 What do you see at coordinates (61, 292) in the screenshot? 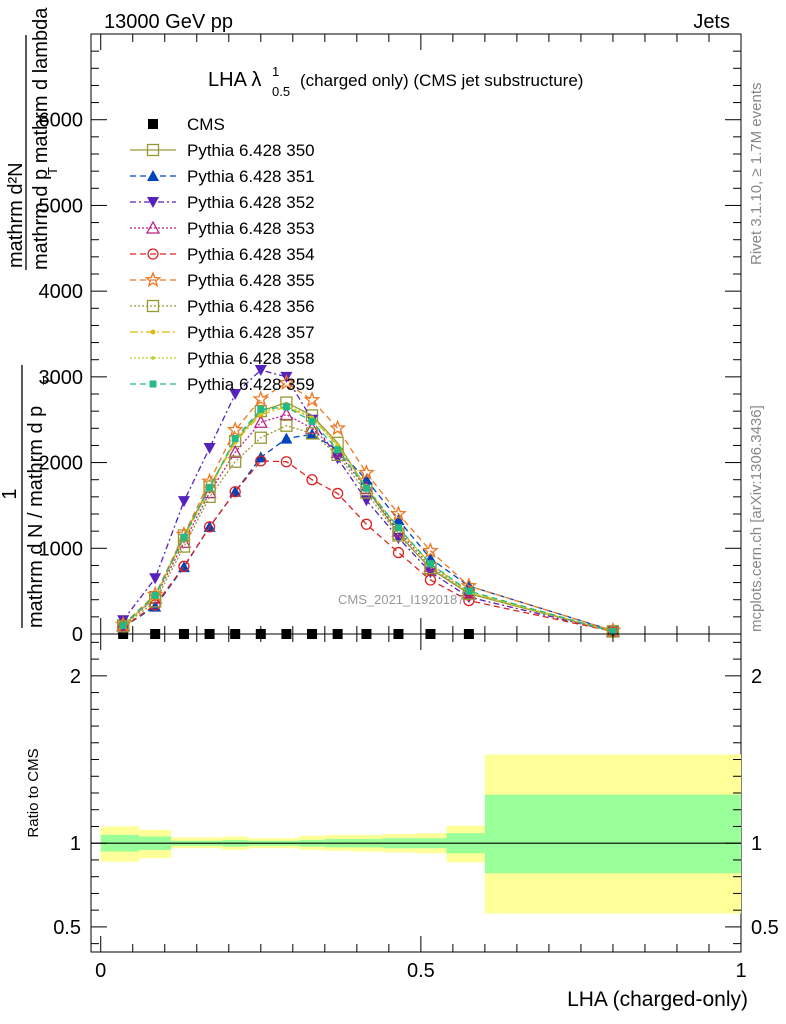
I see `main-y-tick-label: 4000` at bounding box center [61, 292].